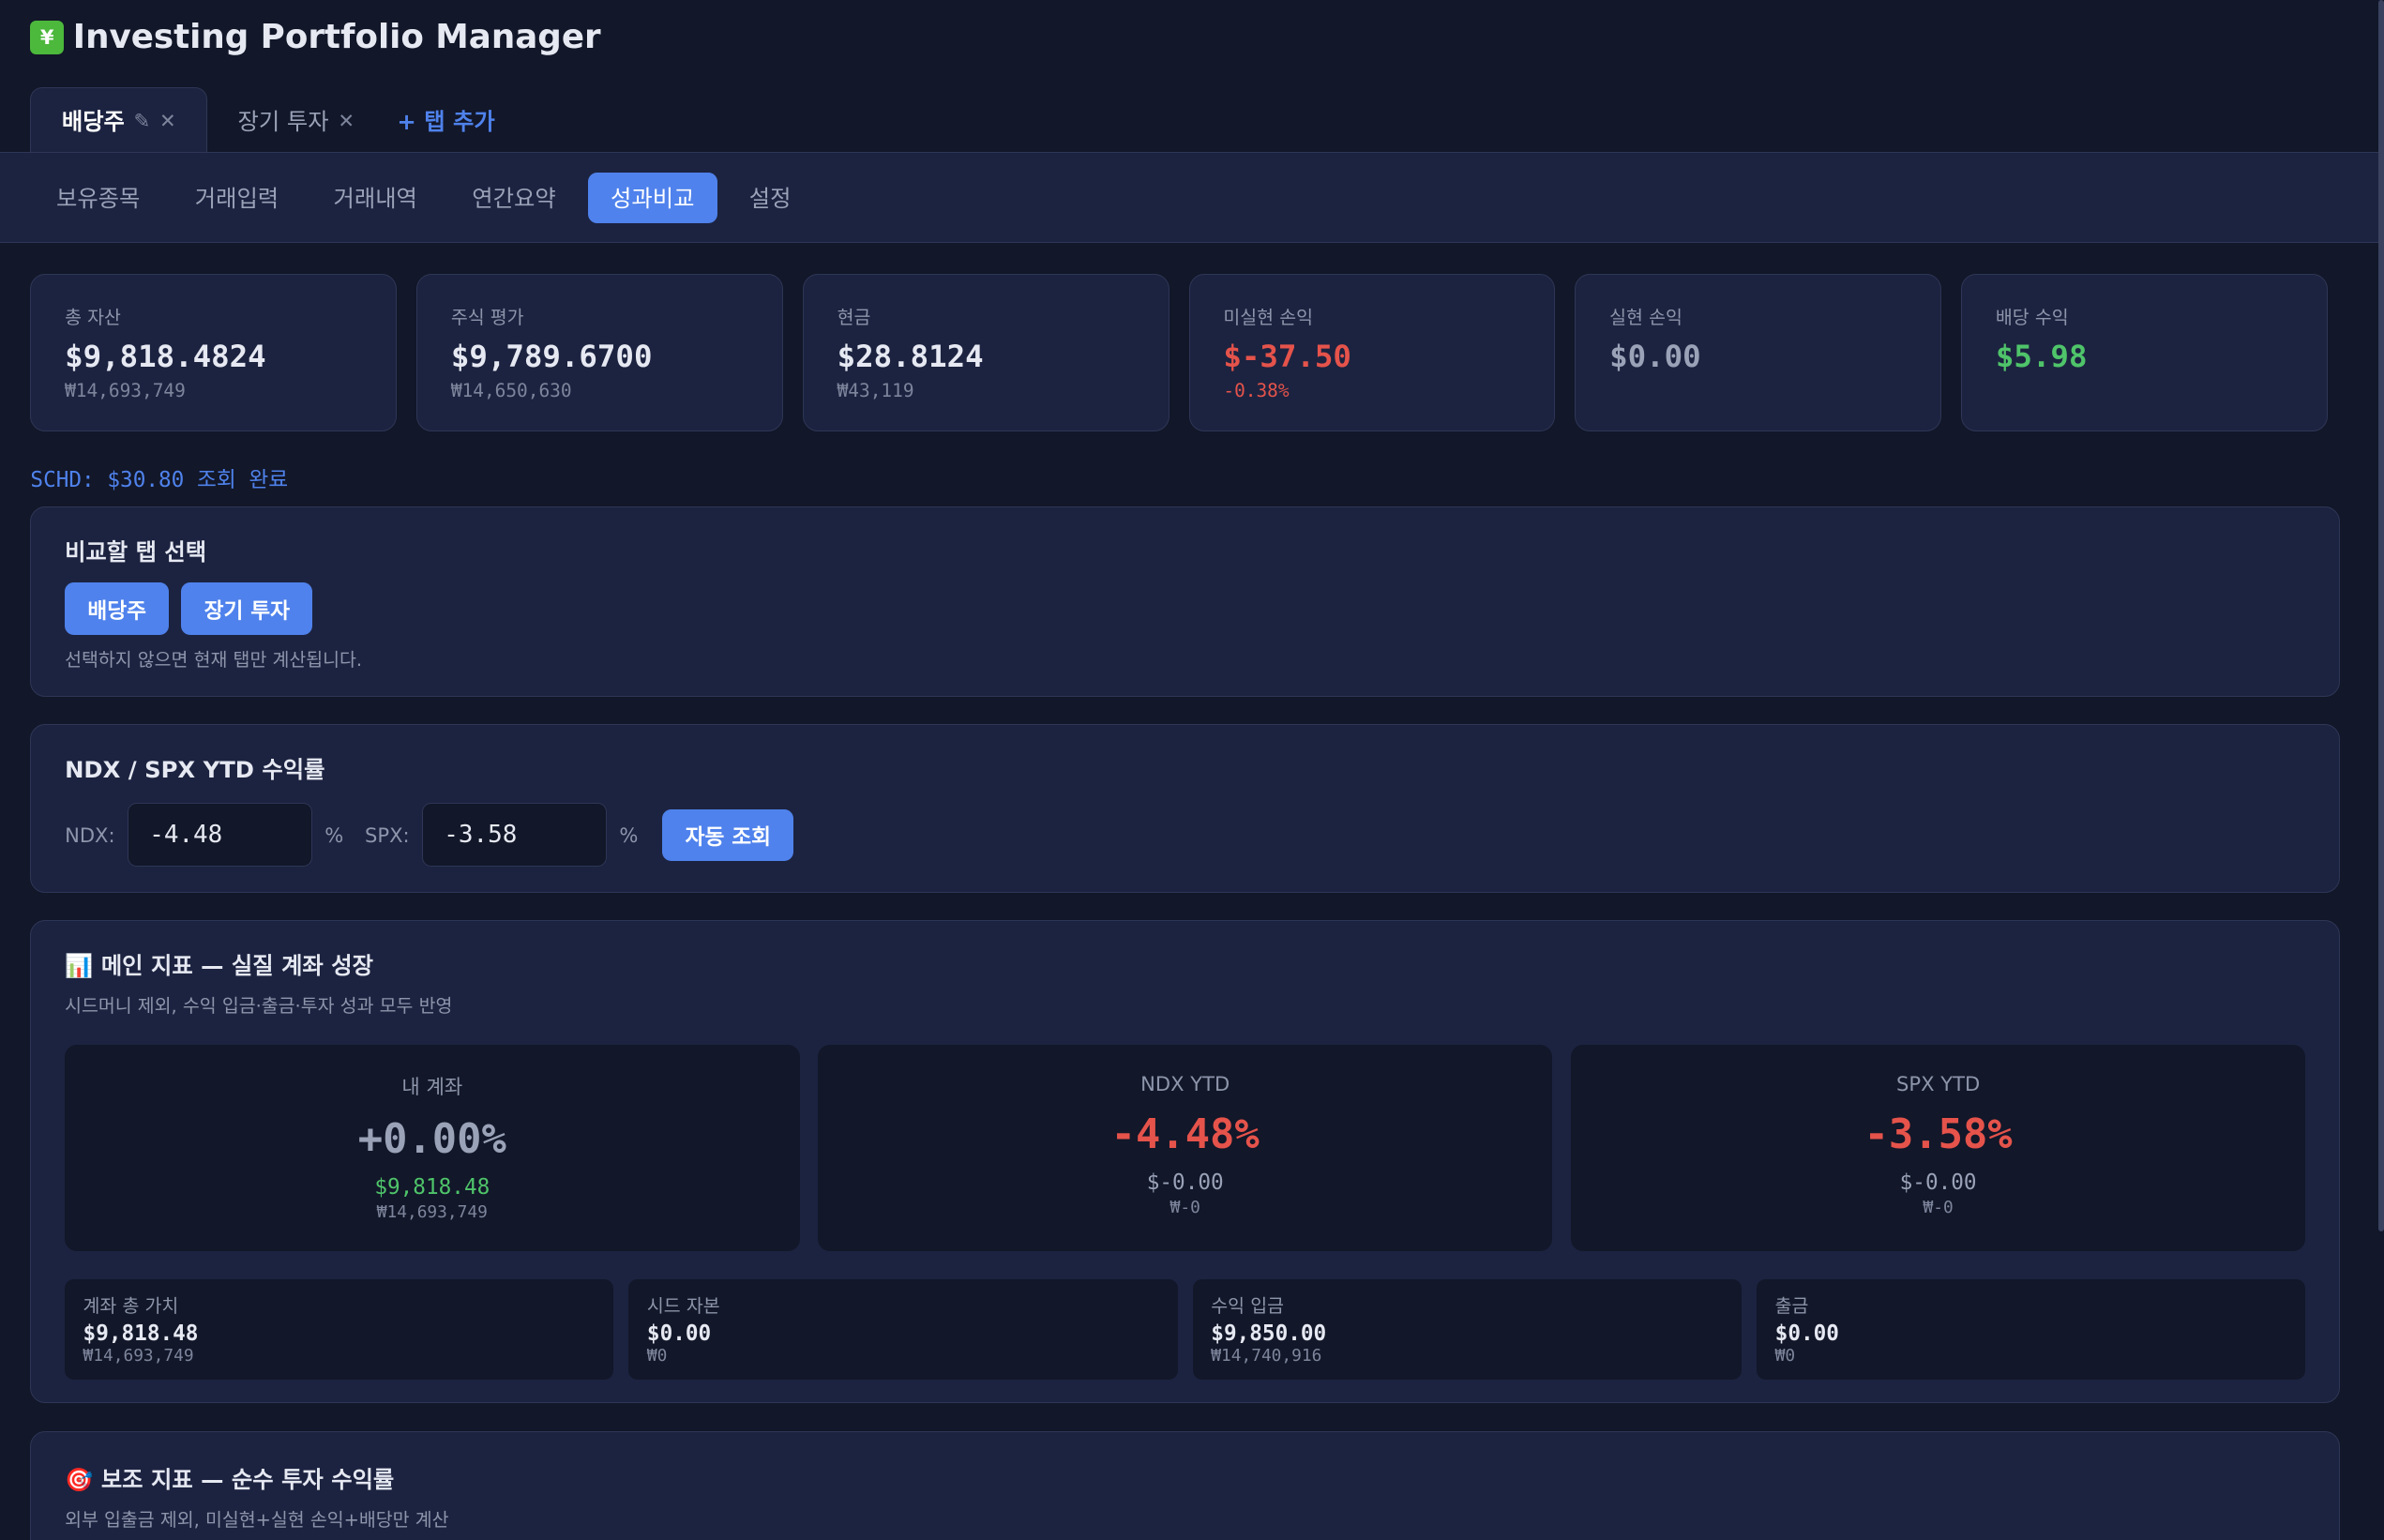 The height and width of the screenshot is (1540, 2384). Describe the element at coordinates (683, 1306) in the screenshot. I see `stat-label: 시드 자본` at that location.